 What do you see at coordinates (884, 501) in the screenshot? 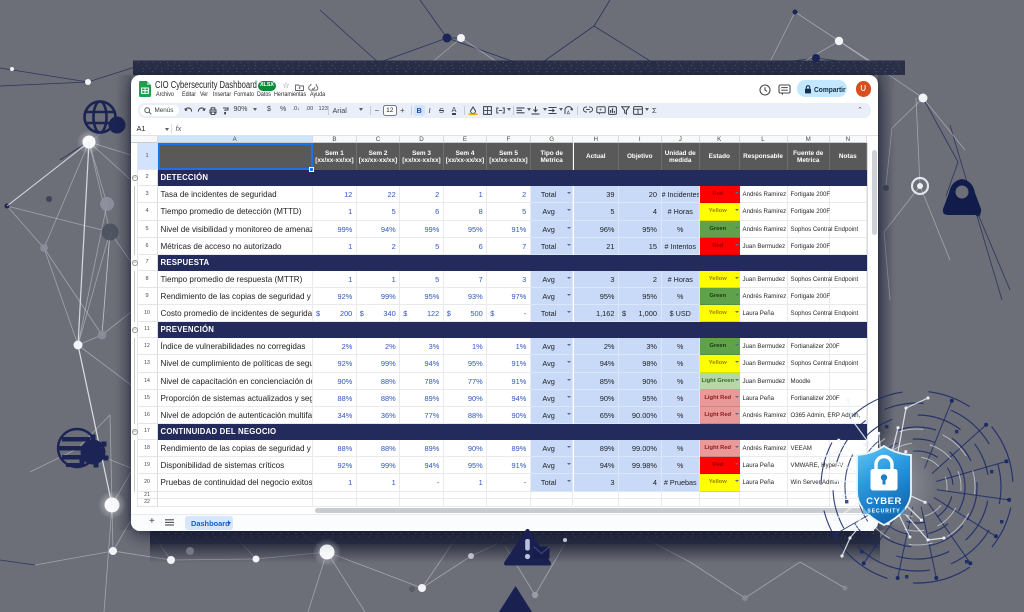
I see `svg-text: CYBER` at bounding box center [884, 501].